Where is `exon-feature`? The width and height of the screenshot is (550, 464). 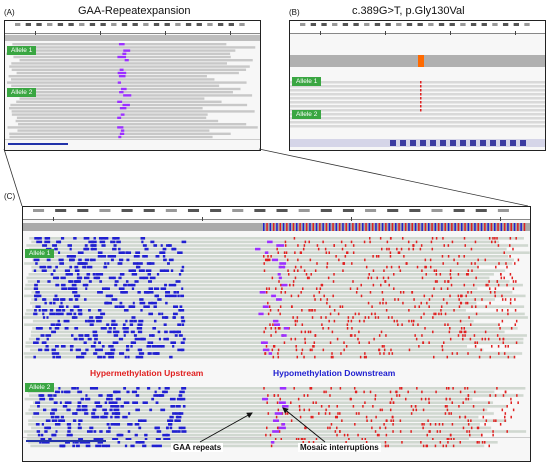 exon-feature is located at coordinates (393, 143).